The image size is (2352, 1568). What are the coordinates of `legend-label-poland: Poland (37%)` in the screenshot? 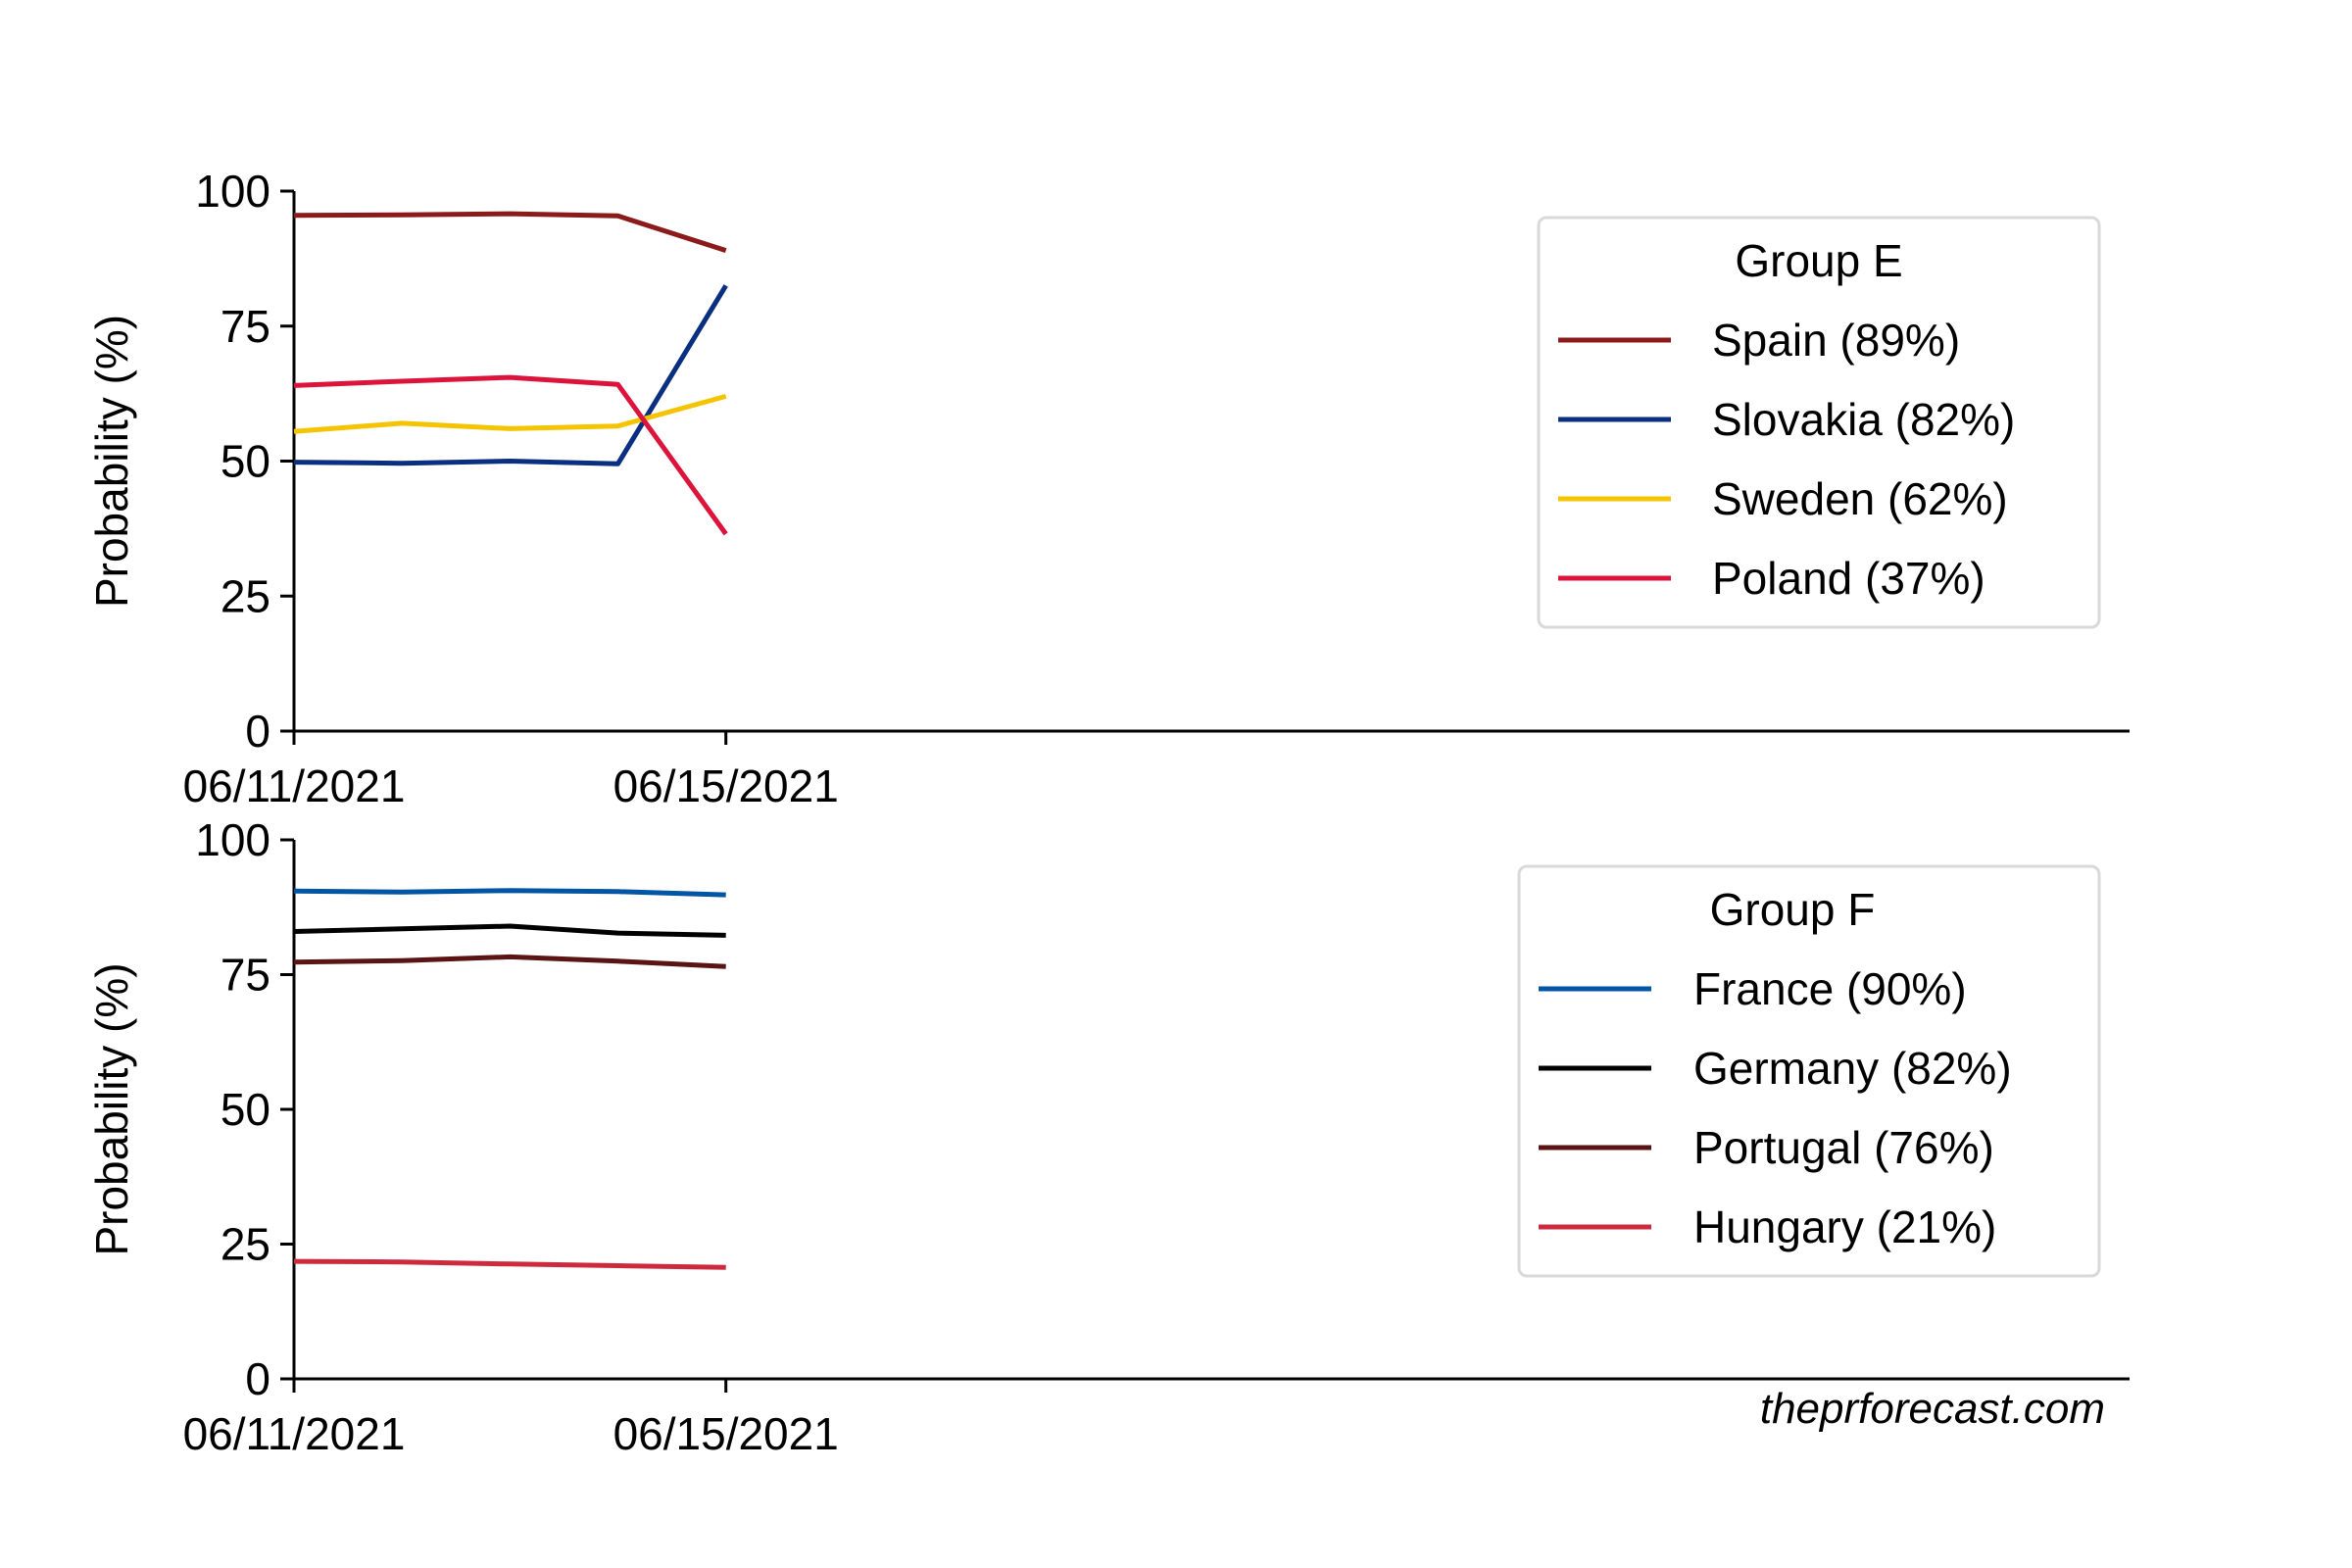 It's located at (1848, 578).